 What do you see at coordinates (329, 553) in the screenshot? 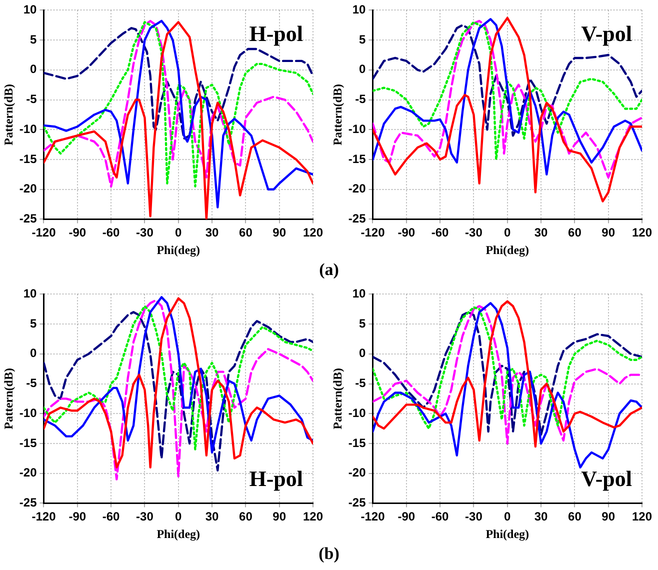
I see `text: (b)` at bounding box center [329, 553].